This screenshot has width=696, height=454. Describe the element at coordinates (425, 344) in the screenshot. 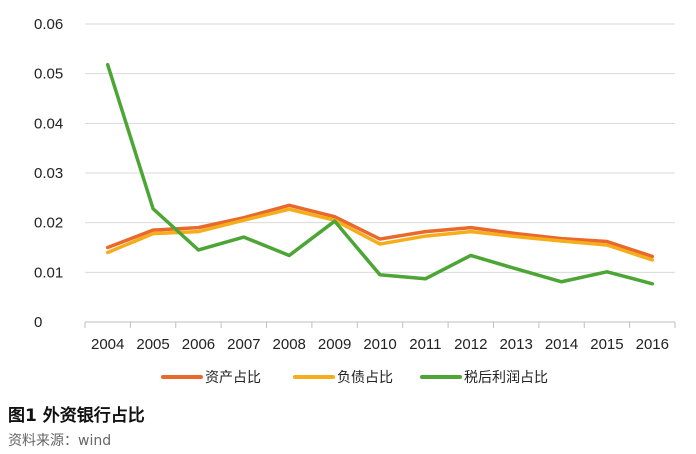

I see `x-tick-label: 2011` at that location.